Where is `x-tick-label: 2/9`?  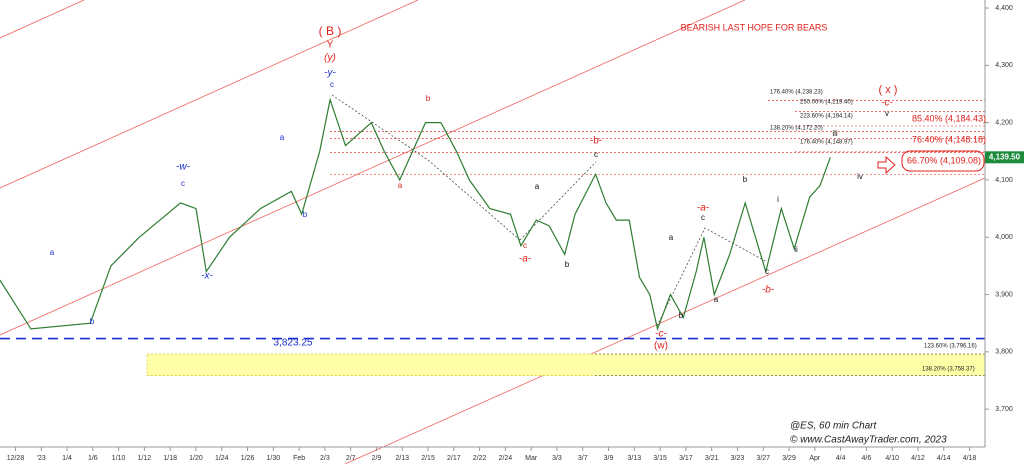 x-tick-label: 2/9 is located at coordinates (377, 458).